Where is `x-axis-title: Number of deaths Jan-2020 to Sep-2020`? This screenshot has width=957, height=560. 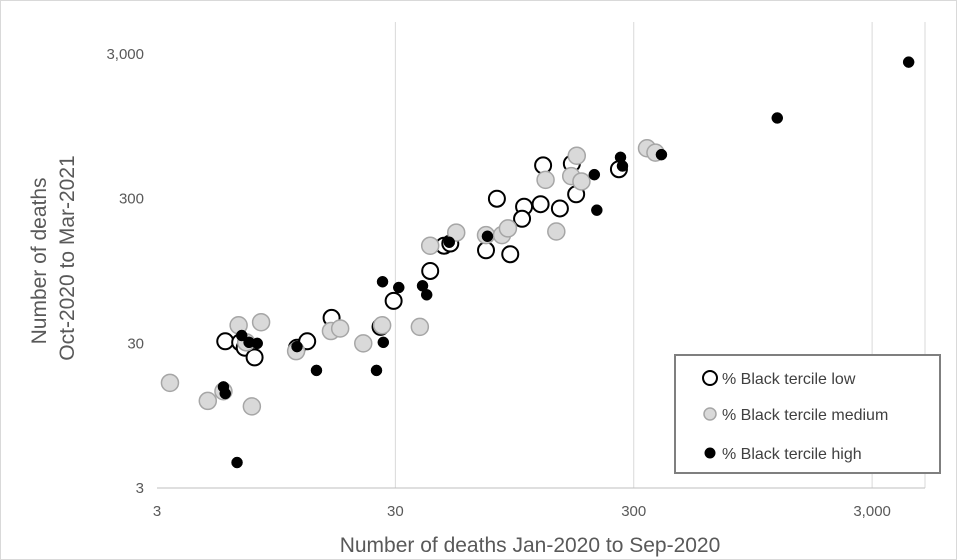 x-axis-title: Number of deaths Jan-2020 to Sep-2020 is located at coordinates (530, 545).